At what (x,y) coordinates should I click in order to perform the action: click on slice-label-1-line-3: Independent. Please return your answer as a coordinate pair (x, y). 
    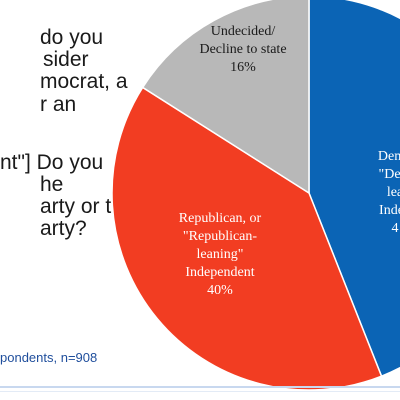
    Looking at the image, I should click on (219, 272).